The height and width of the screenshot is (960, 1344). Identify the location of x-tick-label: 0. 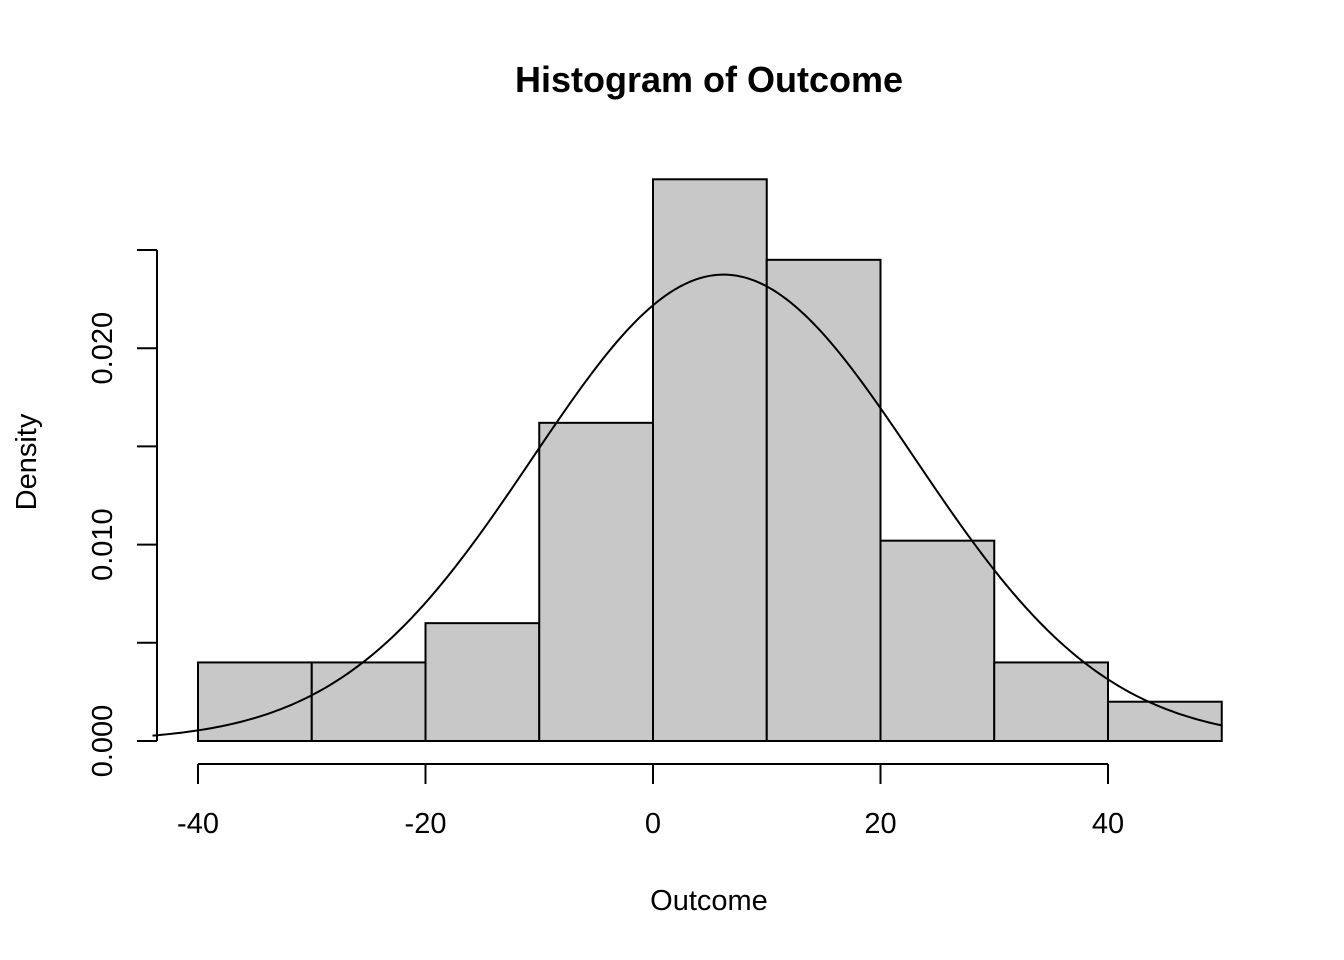
(653, 824).